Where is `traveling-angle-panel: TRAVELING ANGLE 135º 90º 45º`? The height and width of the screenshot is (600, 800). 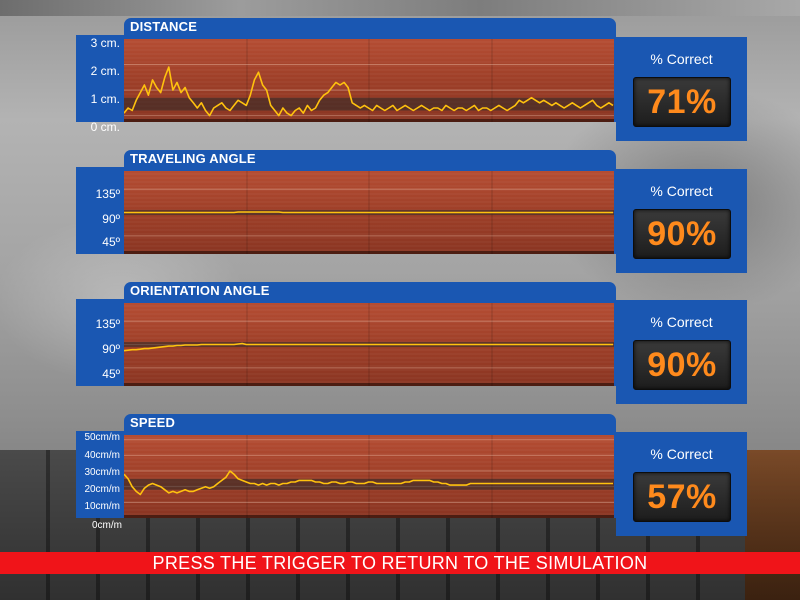
traveling-angle-panel: TRAVELING ANGLE 135º 90º 45º is located at coordinates (346, 202).